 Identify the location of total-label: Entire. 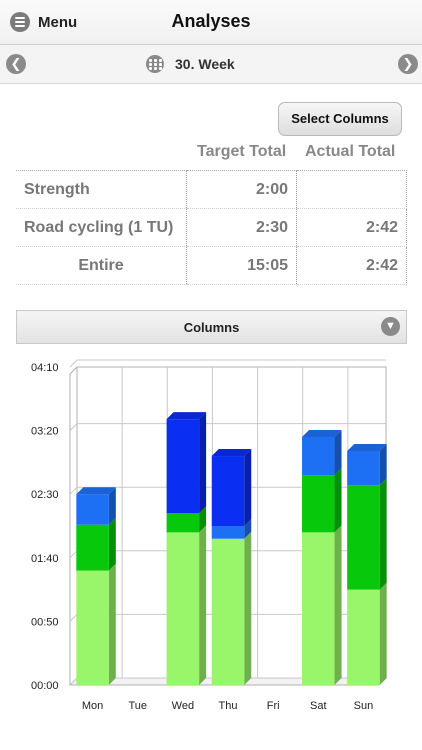
(101, 265).